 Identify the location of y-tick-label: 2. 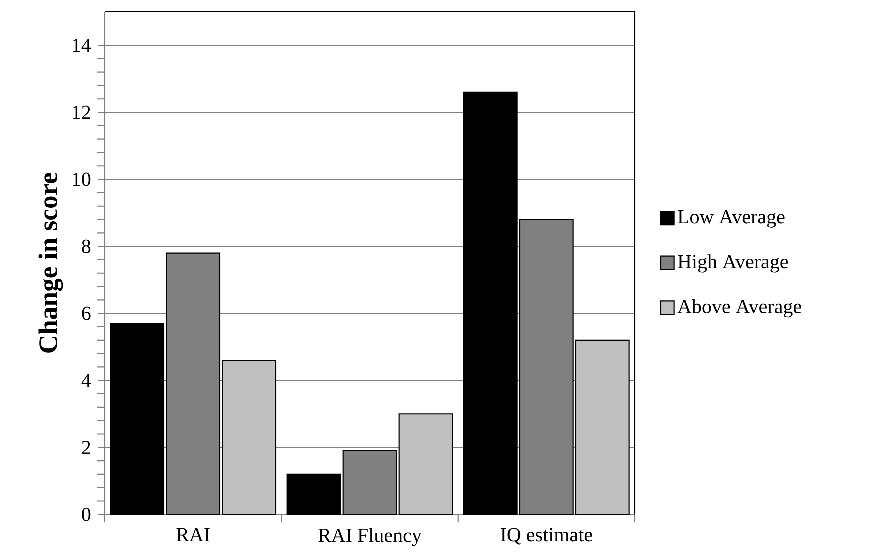
(86, 447).